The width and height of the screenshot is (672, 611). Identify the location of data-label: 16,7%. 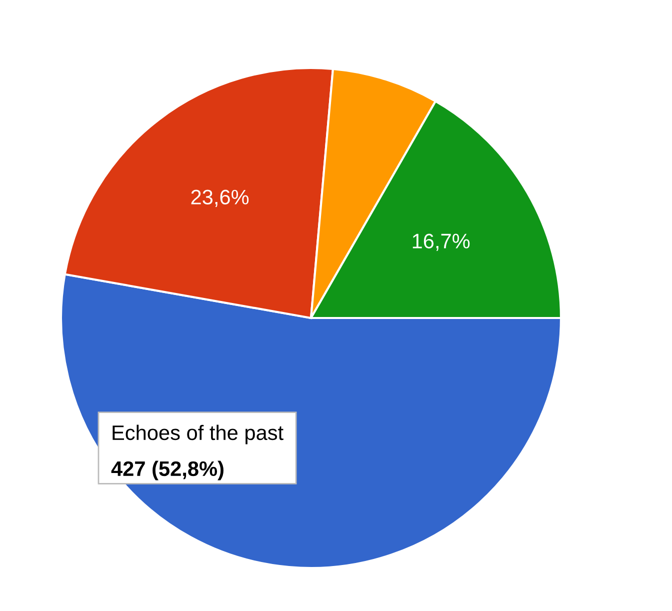
(441, 242).